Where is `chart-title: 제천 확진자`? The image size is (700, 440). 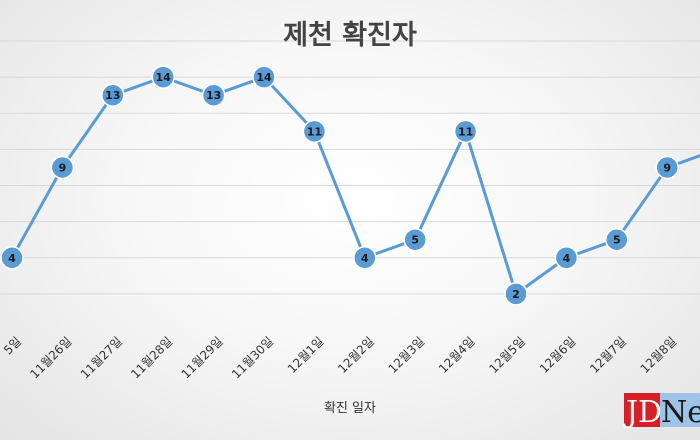 chart-title: 제천 확진자 is located at coordinates (350, 35).